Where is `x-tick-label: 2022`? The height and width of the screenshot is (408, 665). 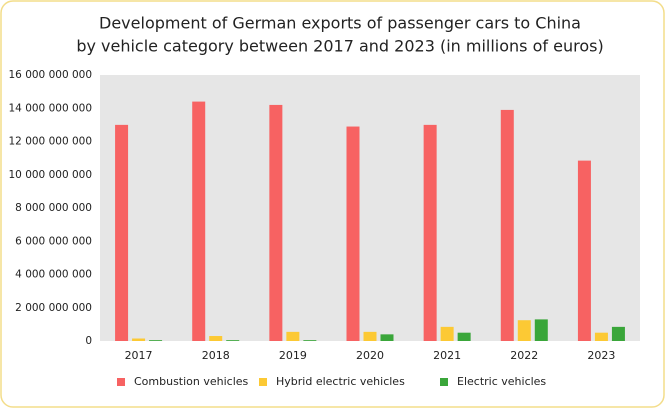
x-tick-label: 2022 is located at coordinates (524, 355).